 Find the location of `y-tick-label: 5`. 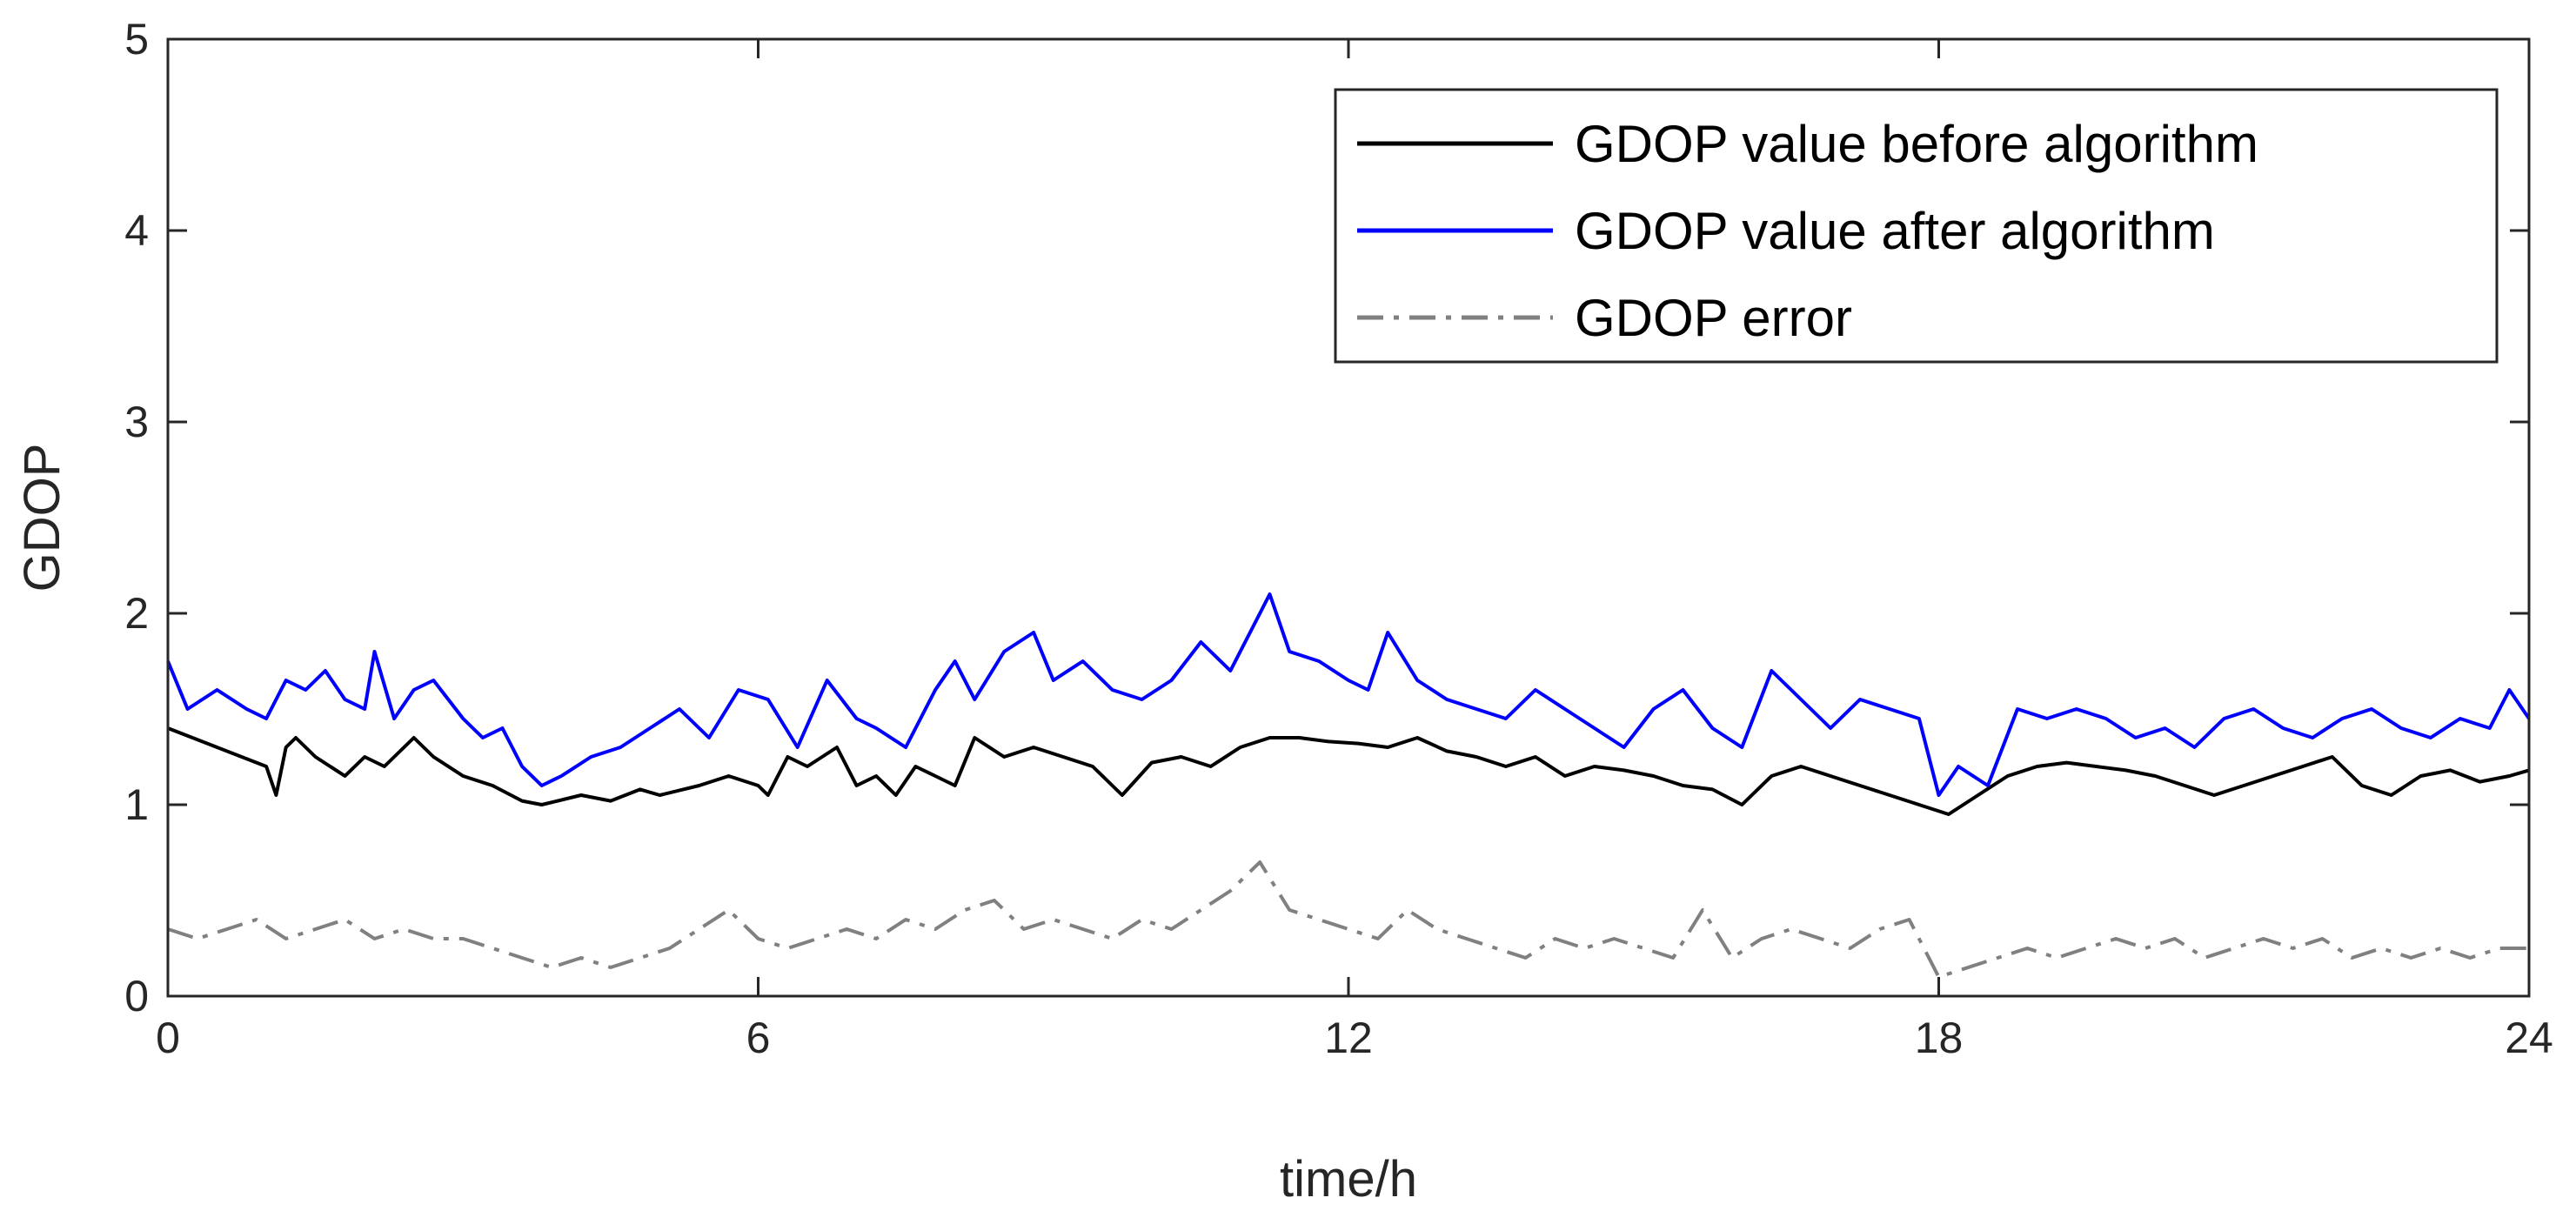

y-tick-label: 5 is located at coordinates (136, 39).